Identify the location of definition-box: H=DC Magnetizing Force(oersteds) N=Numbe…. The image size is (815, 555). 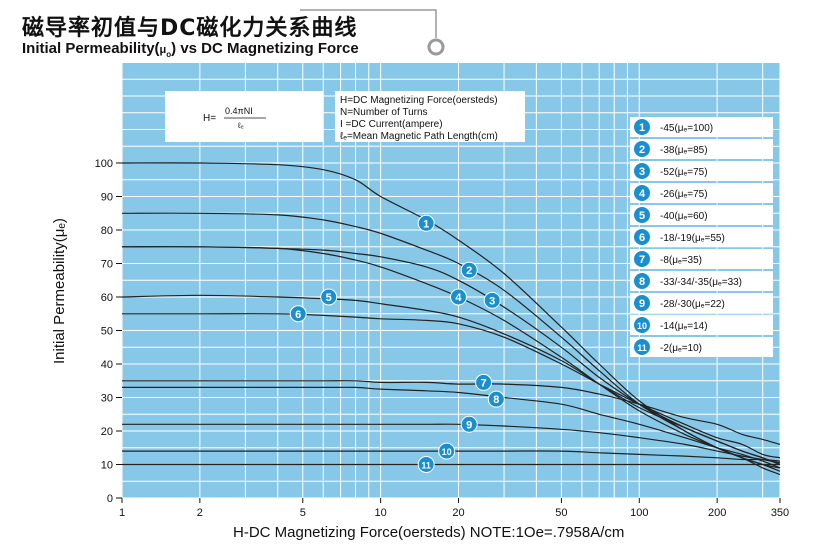
(430, 116).